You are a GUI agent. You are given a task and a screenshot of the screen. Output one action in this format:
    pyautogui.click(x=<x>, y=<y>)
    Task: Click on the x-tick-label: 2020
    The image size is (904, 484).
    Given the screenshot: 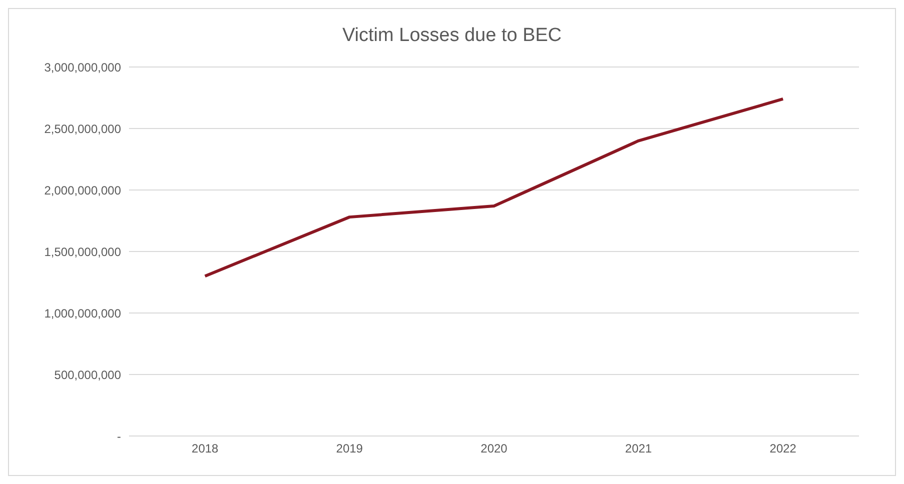 What is the action you would take?
    pyautogui.click(x=494, y=449)
    